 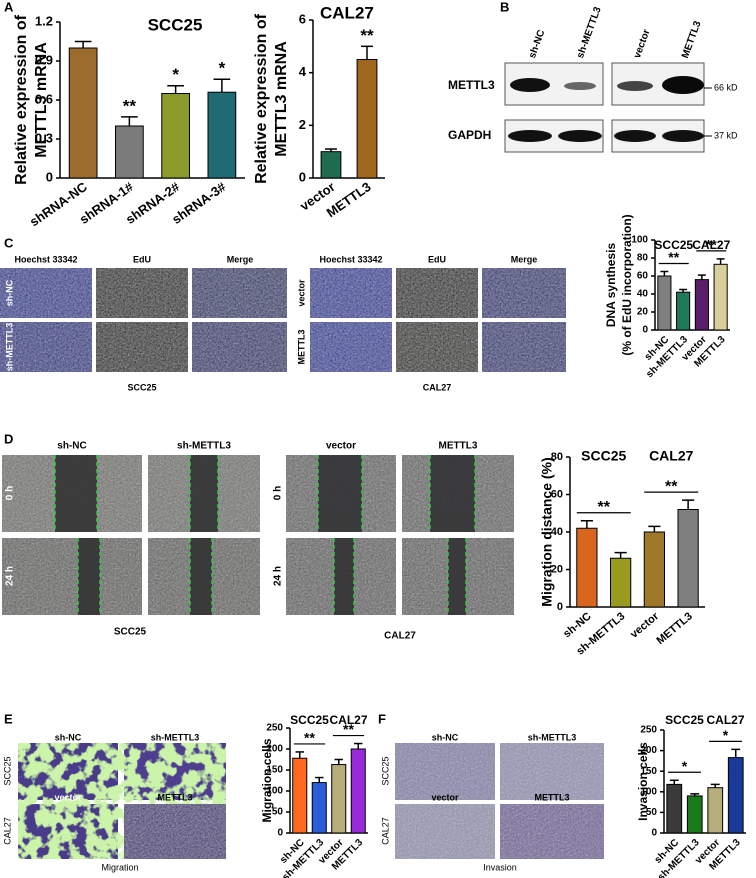 What do you see at coordinates (175, 24) in the screenshot?
I see `chart-title: SCC25` at bounding box center [175, 24].